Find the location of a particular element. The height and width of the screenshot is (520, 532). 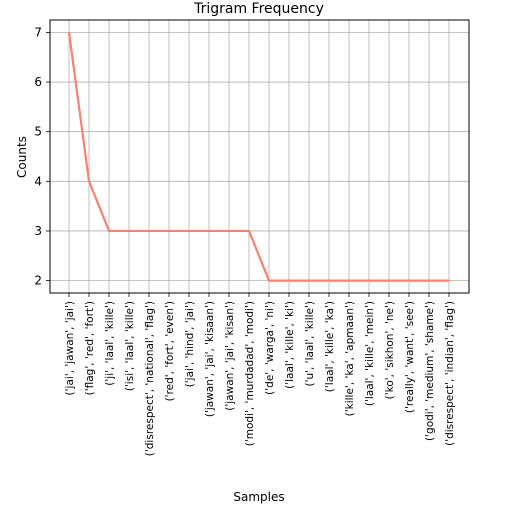

y-tick-label: 7 is located at coordinates (38, 32).